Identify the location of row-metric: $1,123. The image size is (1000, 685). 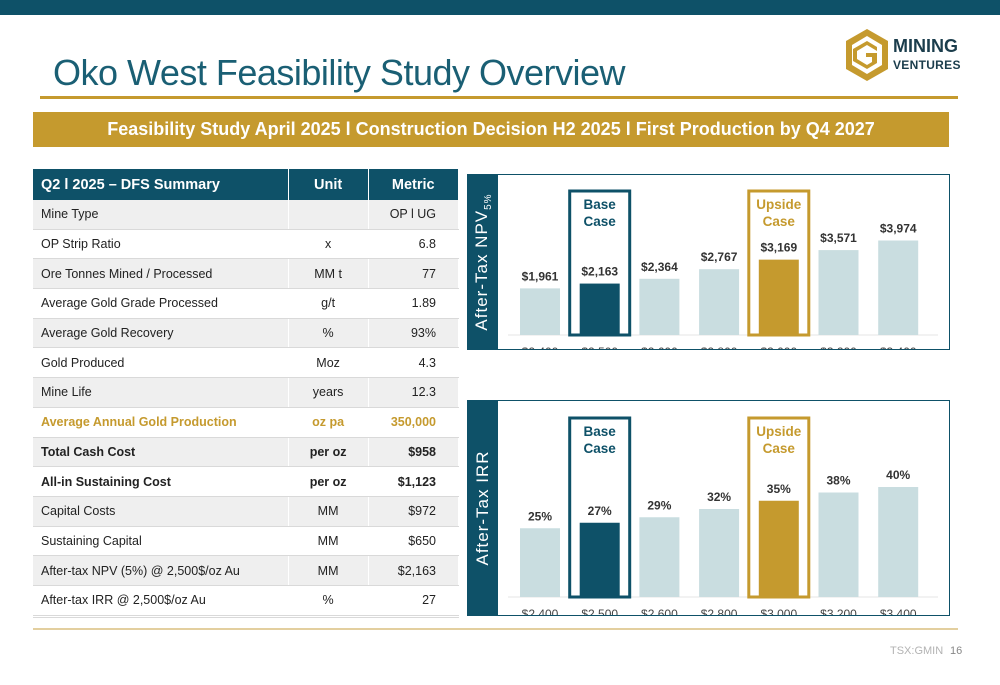
(413, 481).